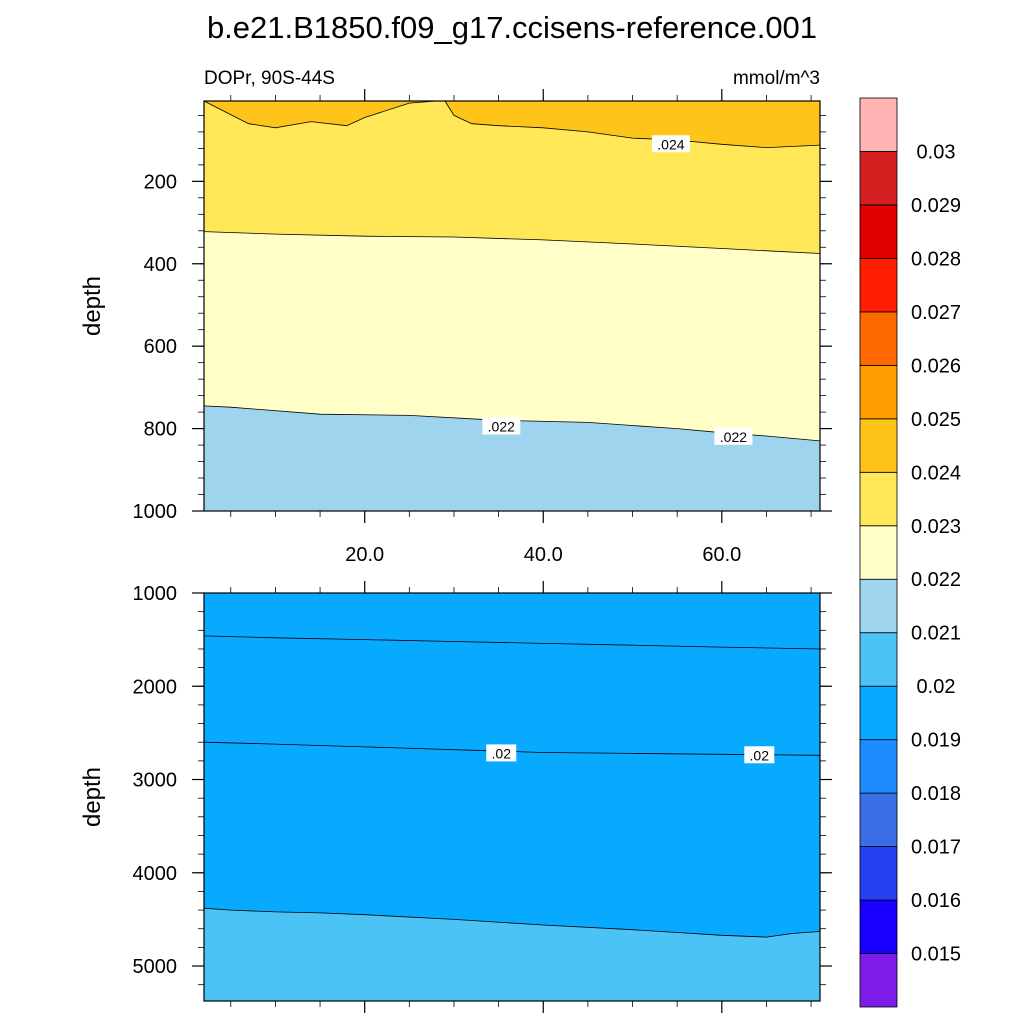  Describe the element at coordinates (269, 78) in the screenshot. I see `variable-label: DOPr, 90S-44S` at that location.